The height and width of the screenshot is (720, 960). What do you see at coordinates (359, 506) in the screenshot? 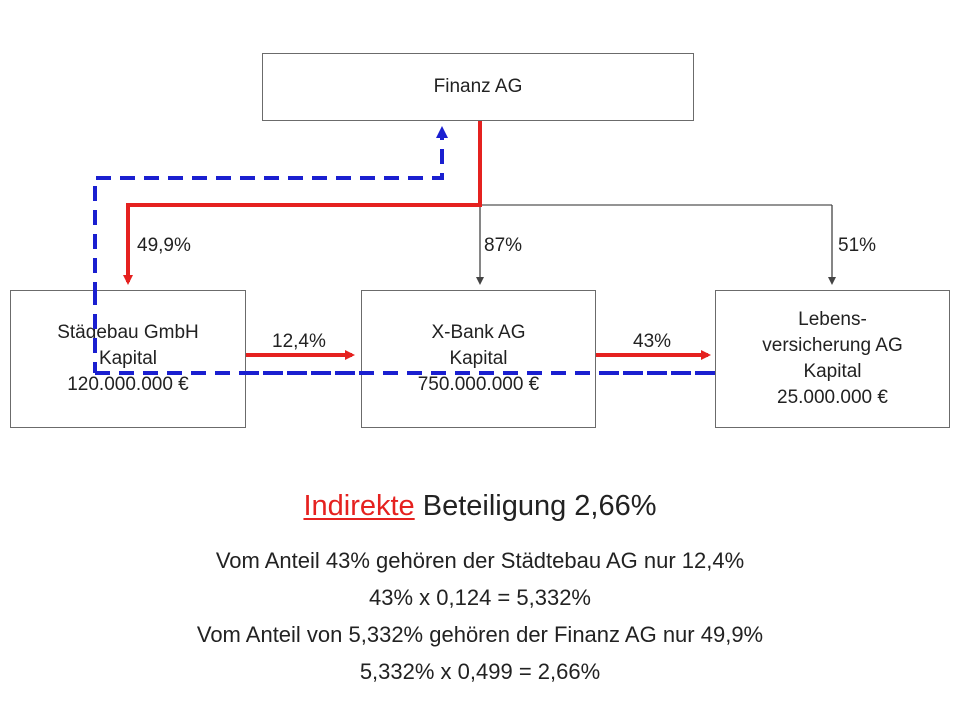
I see `summary-heading-accent: Indirekte` at bounding box center [359, 506].